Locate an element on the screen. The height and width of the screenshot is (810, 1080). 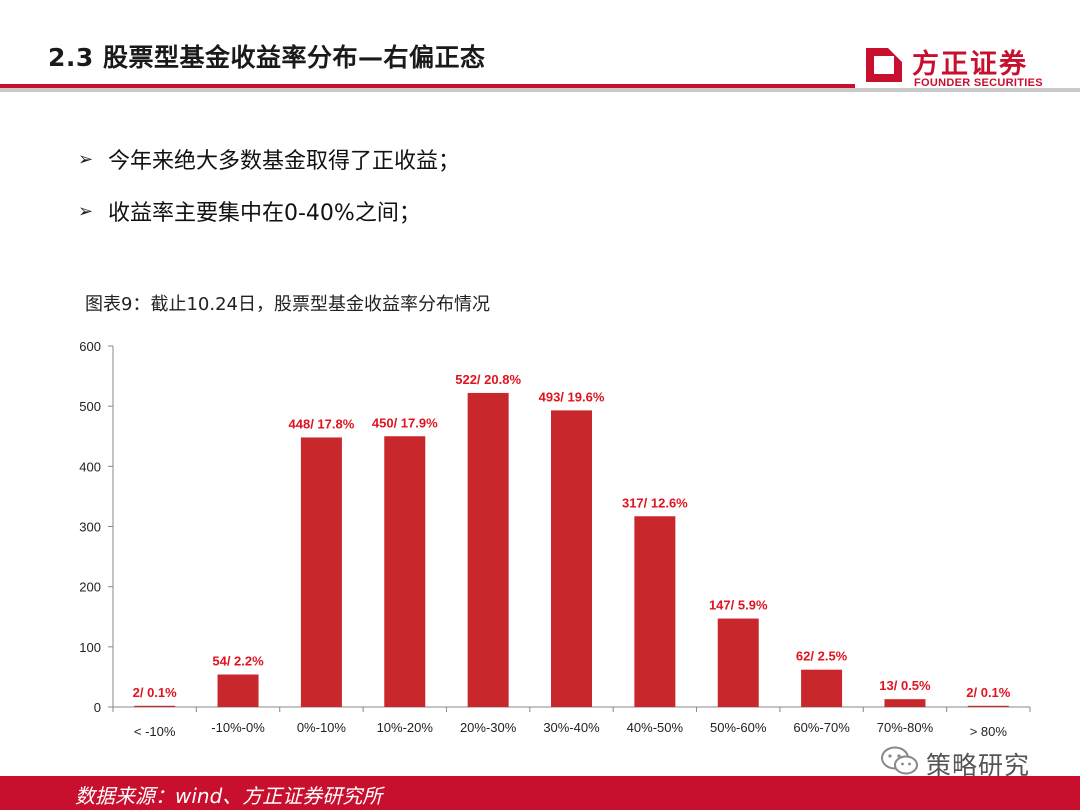
founder-logo-icon is located at coordinates (884, 65).